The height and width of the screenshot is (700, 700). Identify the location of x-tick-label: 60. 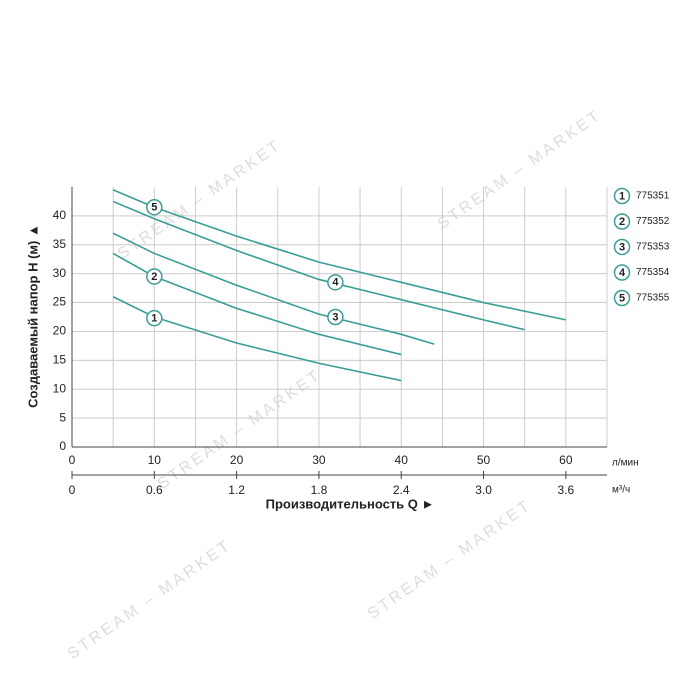
(566, 460).